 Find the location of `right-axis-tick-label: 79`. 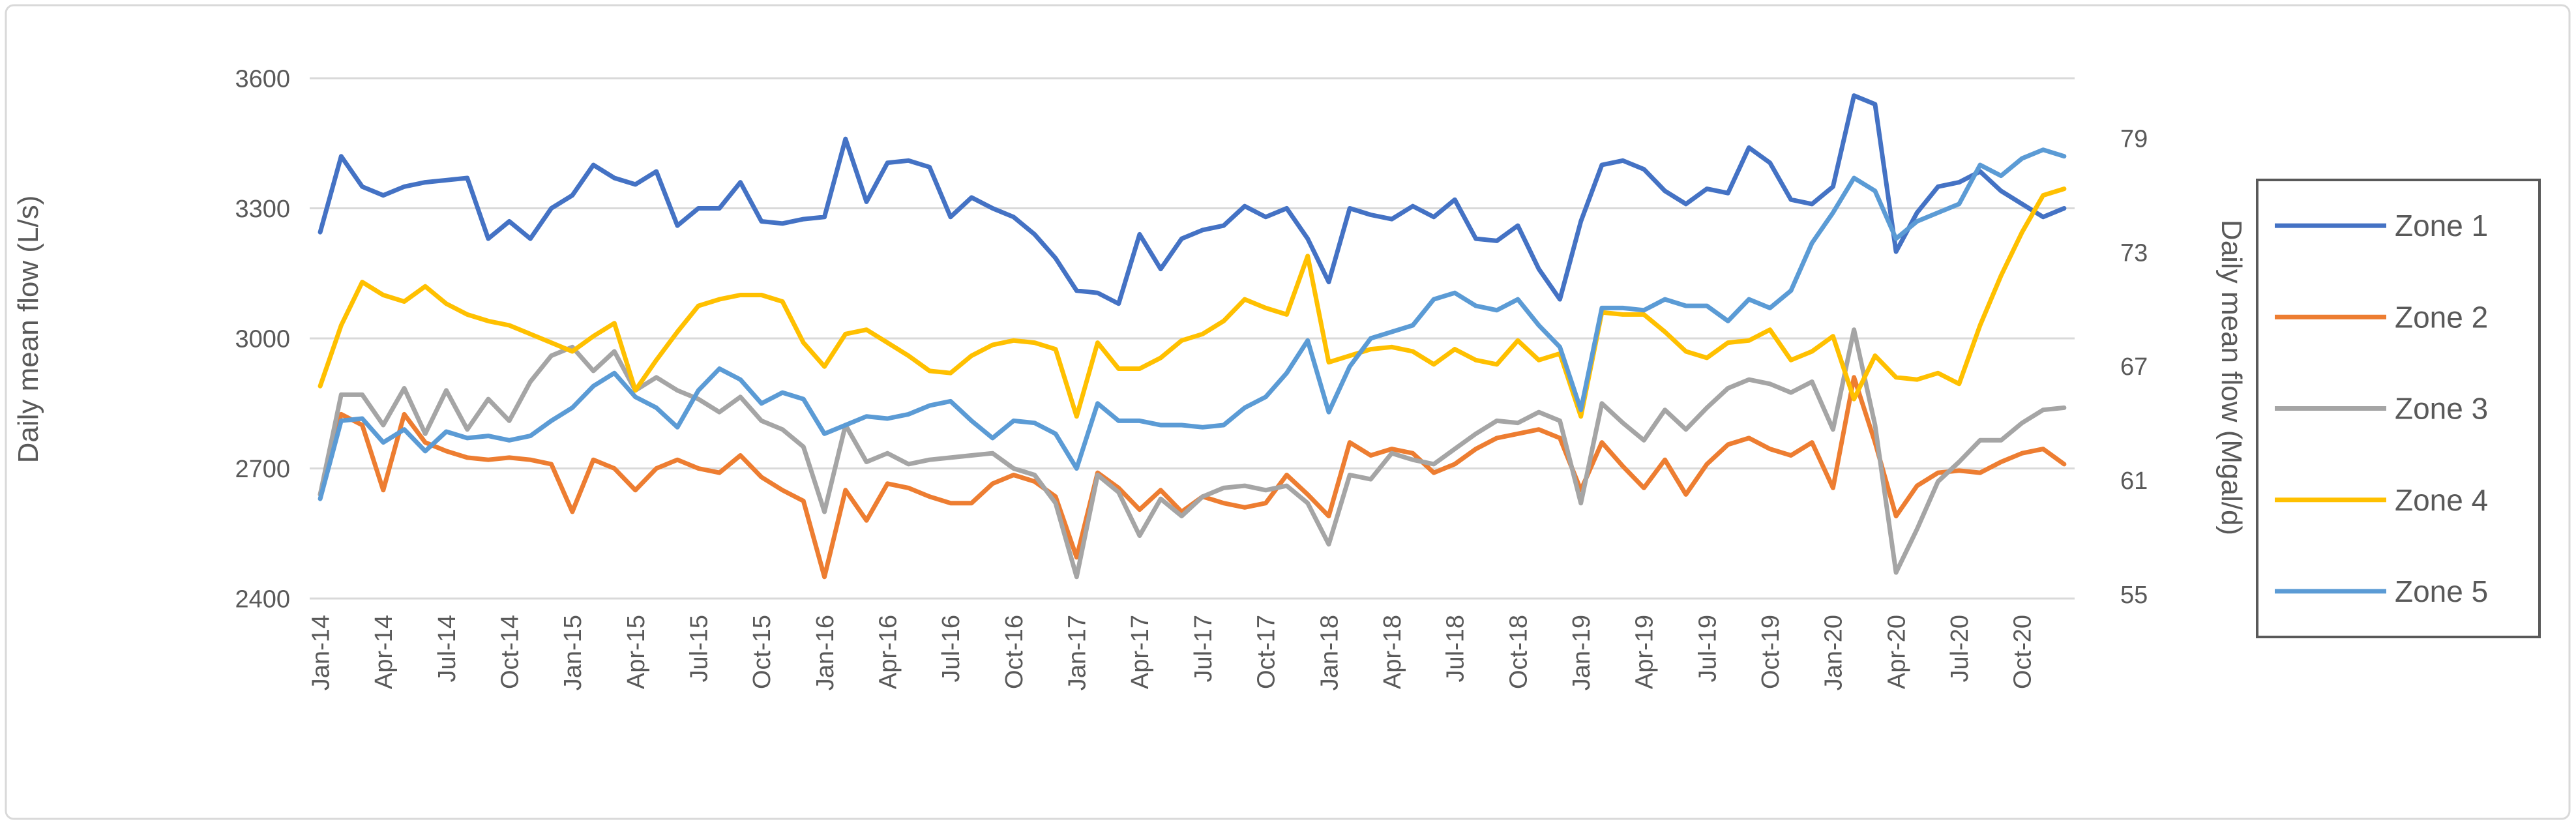

right-axis-tick-label: 79 is located at coordinates (2134, 139).